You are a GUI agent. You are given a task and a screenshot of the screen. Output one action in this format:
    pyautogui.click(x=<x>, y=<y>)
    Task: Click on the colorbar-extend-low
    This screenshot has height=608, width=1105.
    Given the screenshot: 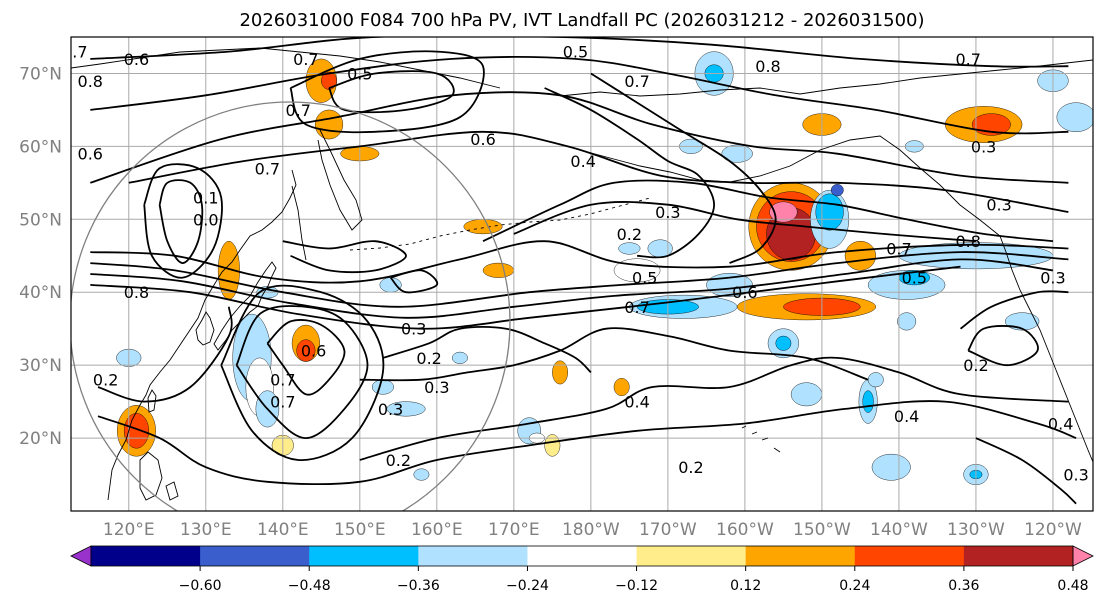 What is the action you would take?
    pyautogui.click(x=81, y=556)
    